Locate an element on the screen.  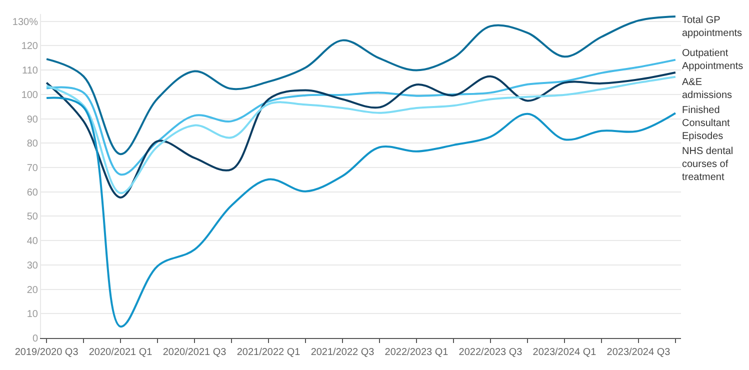
y-tick-label: 20 is located at coordinates (32, 290).